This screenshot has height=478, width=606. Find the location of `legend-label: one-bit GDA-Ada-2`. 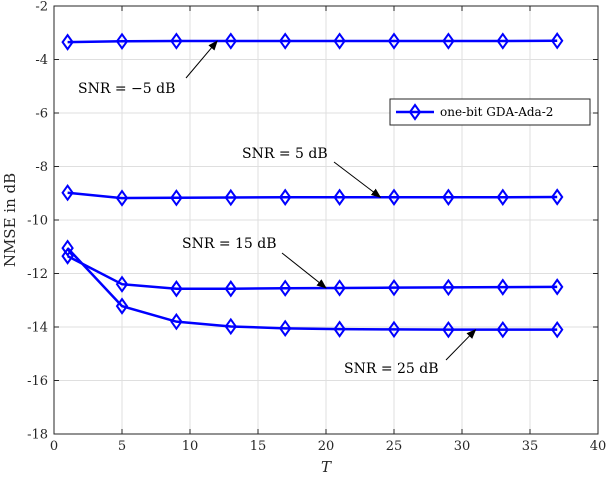

legend-label: one-bit GDA-Ada-2 is located at coordinates (496, 112).